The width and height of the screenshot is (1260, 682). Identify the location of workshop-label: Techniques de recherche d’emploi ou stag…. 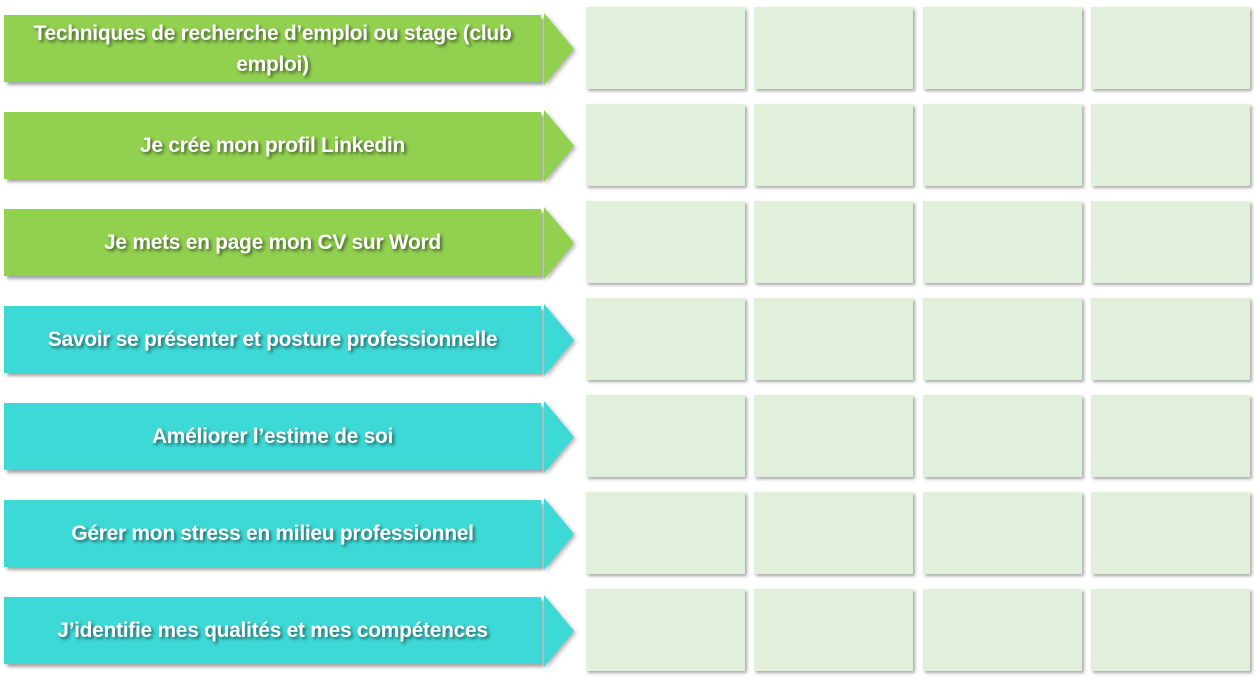
(272, 48).